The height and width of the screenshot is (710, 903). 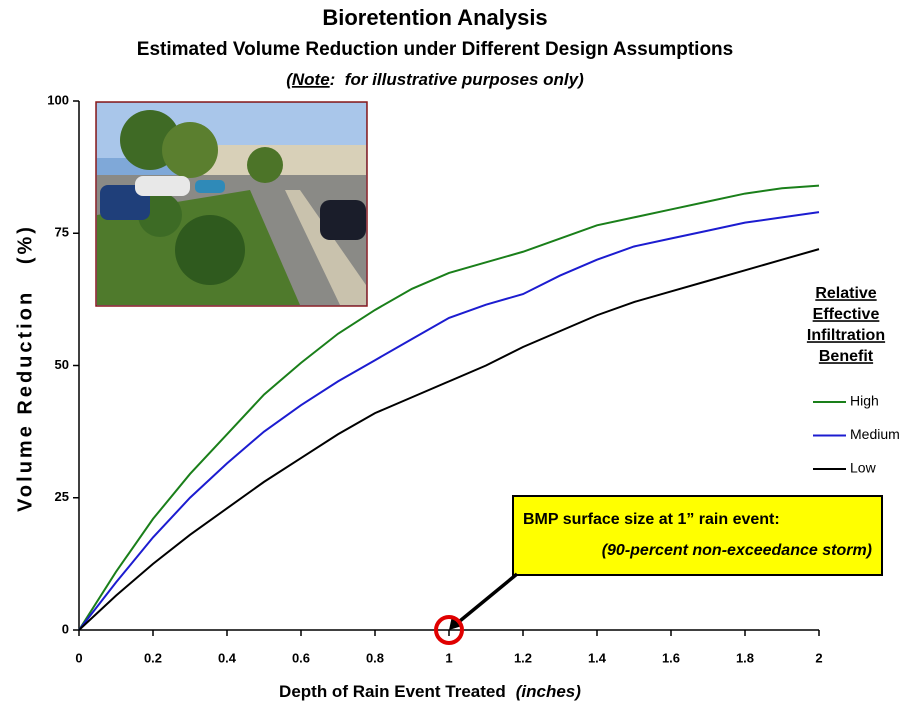 I want to click on legend-title: Benefit, so click(x=846, y=356).